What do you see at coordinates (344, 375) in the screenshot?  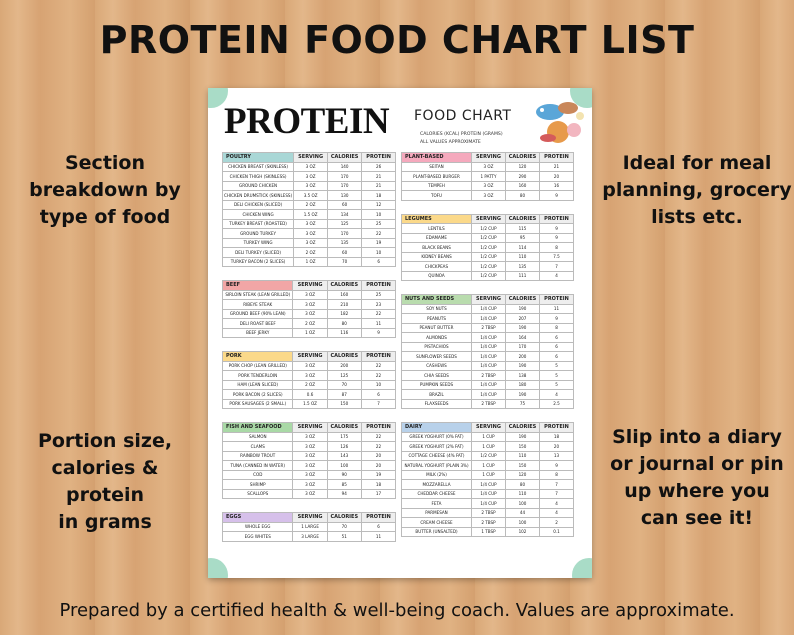 I see `table-cell: 125` at bounding box center [344, 375].